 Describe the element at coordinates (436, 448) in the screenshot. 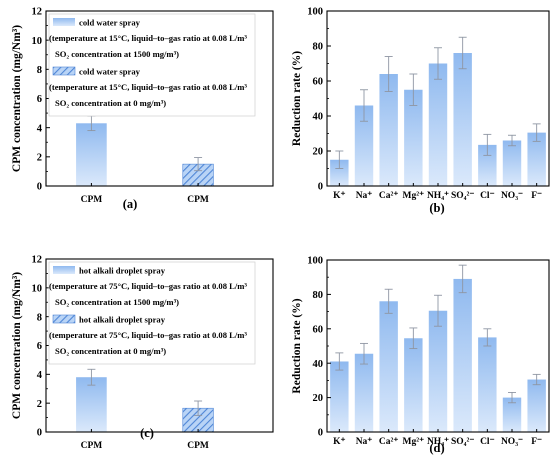

I see `panel-label: (d)` at that location.